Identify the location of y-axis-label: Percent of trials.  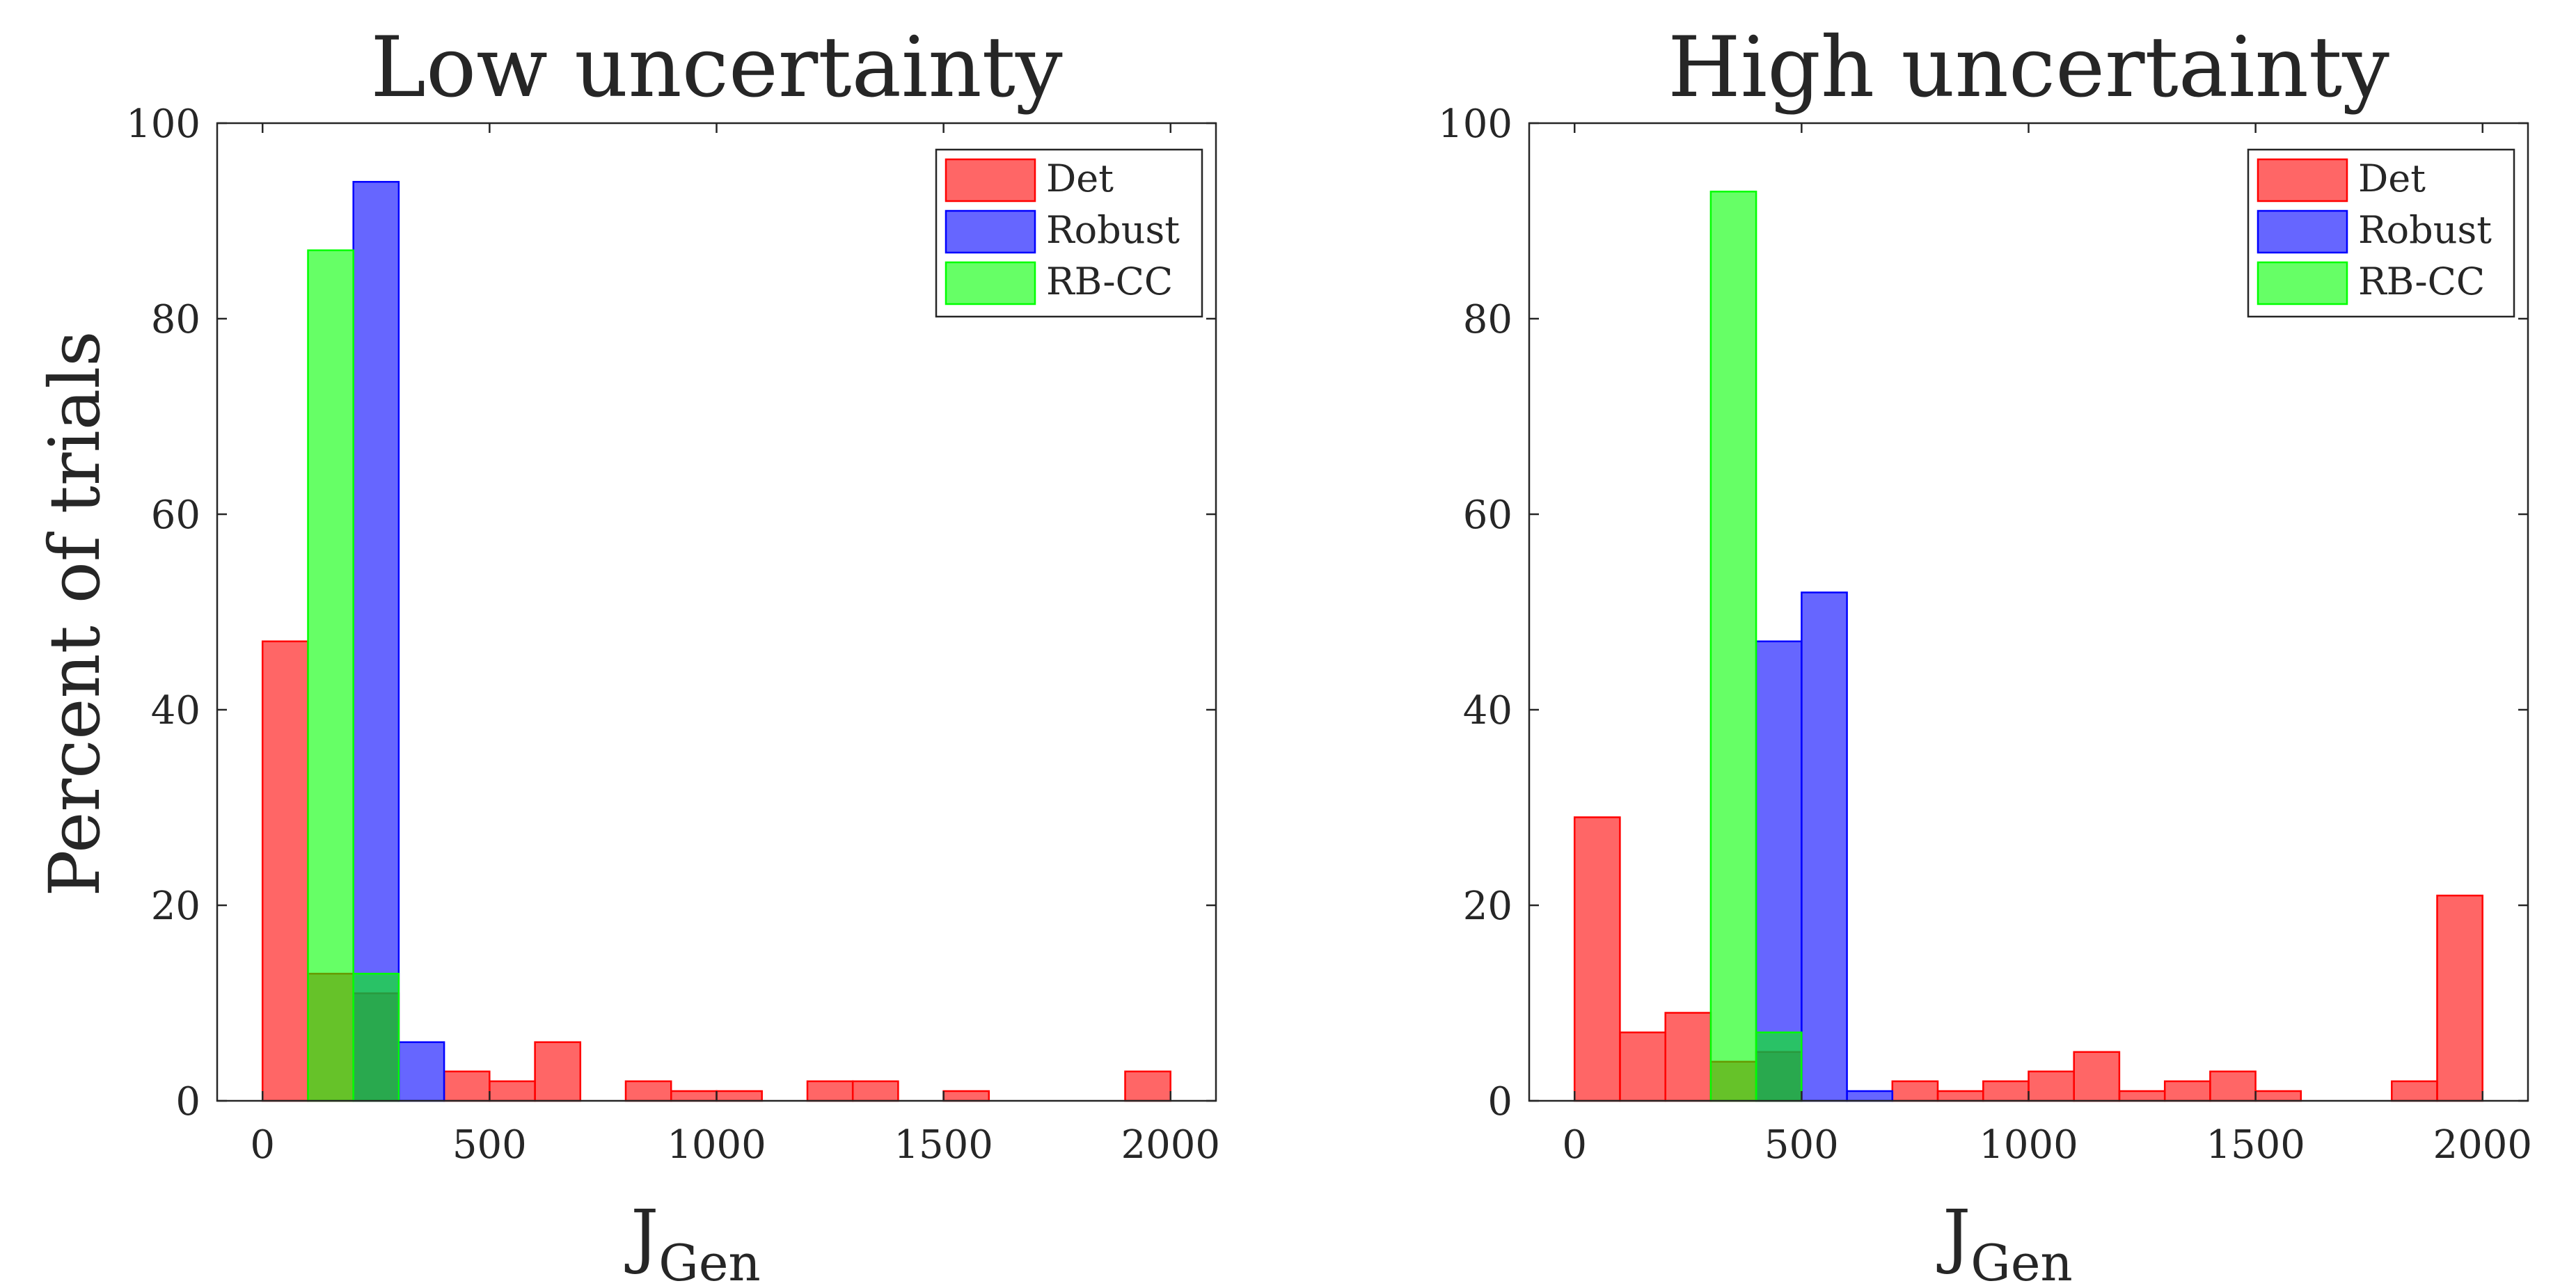
(75, 613).